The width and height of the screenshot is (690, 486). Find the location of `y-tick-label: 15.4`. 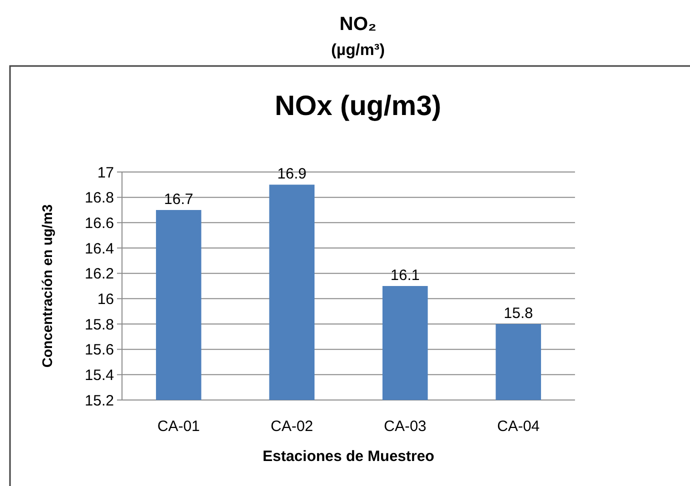

y-tick-label: 15.4 is located at coordinates (99, 375).